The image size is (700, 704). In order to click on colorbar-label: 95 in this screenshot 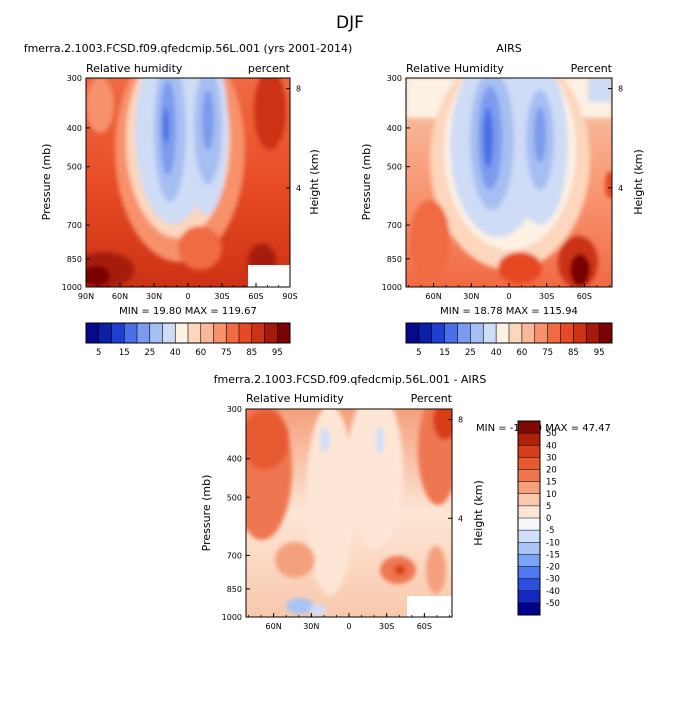, I will do `click(277, 353)`.